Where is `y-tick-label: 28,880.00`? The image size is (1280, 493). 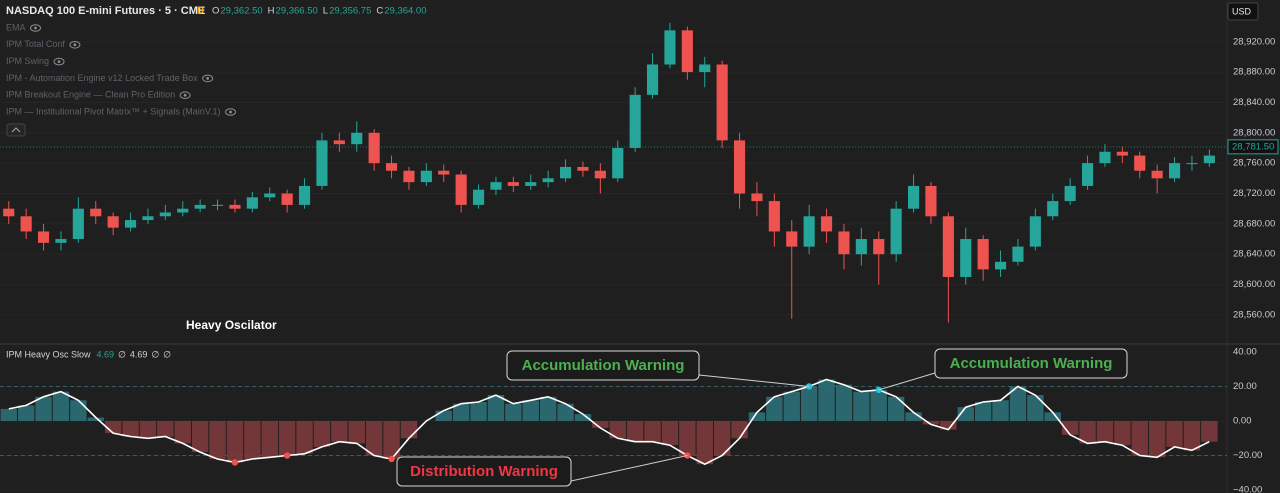
y-tick-label: 28,880.00 is located at coordinates (1254, 72).